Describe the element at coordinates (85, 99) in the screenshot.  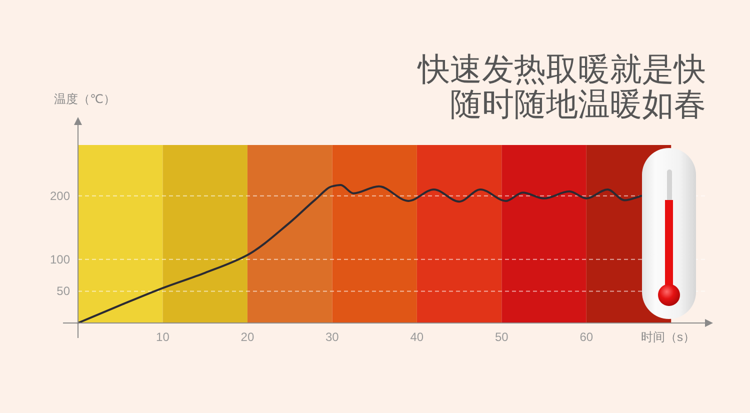
I see `y-axis-title: 温度（℃）` at that location.